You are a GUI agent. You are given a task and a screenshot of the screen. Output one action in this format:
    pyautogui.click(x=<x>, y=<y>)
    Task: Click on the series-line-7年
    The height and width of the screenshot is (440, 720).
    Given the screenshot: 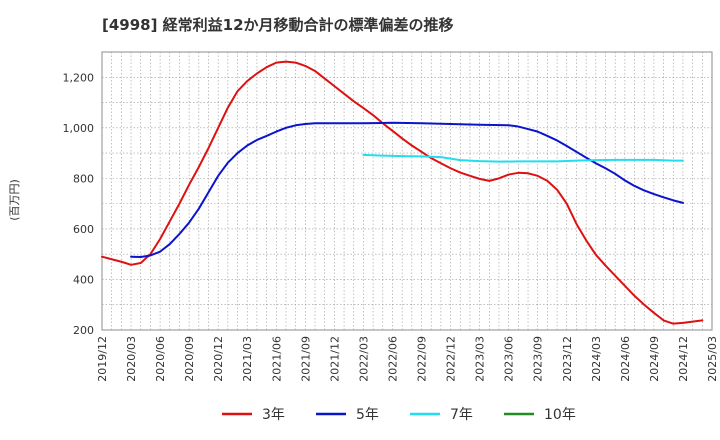 What is the action you would take?
    pyautogui.click(x=523, y=158)
    